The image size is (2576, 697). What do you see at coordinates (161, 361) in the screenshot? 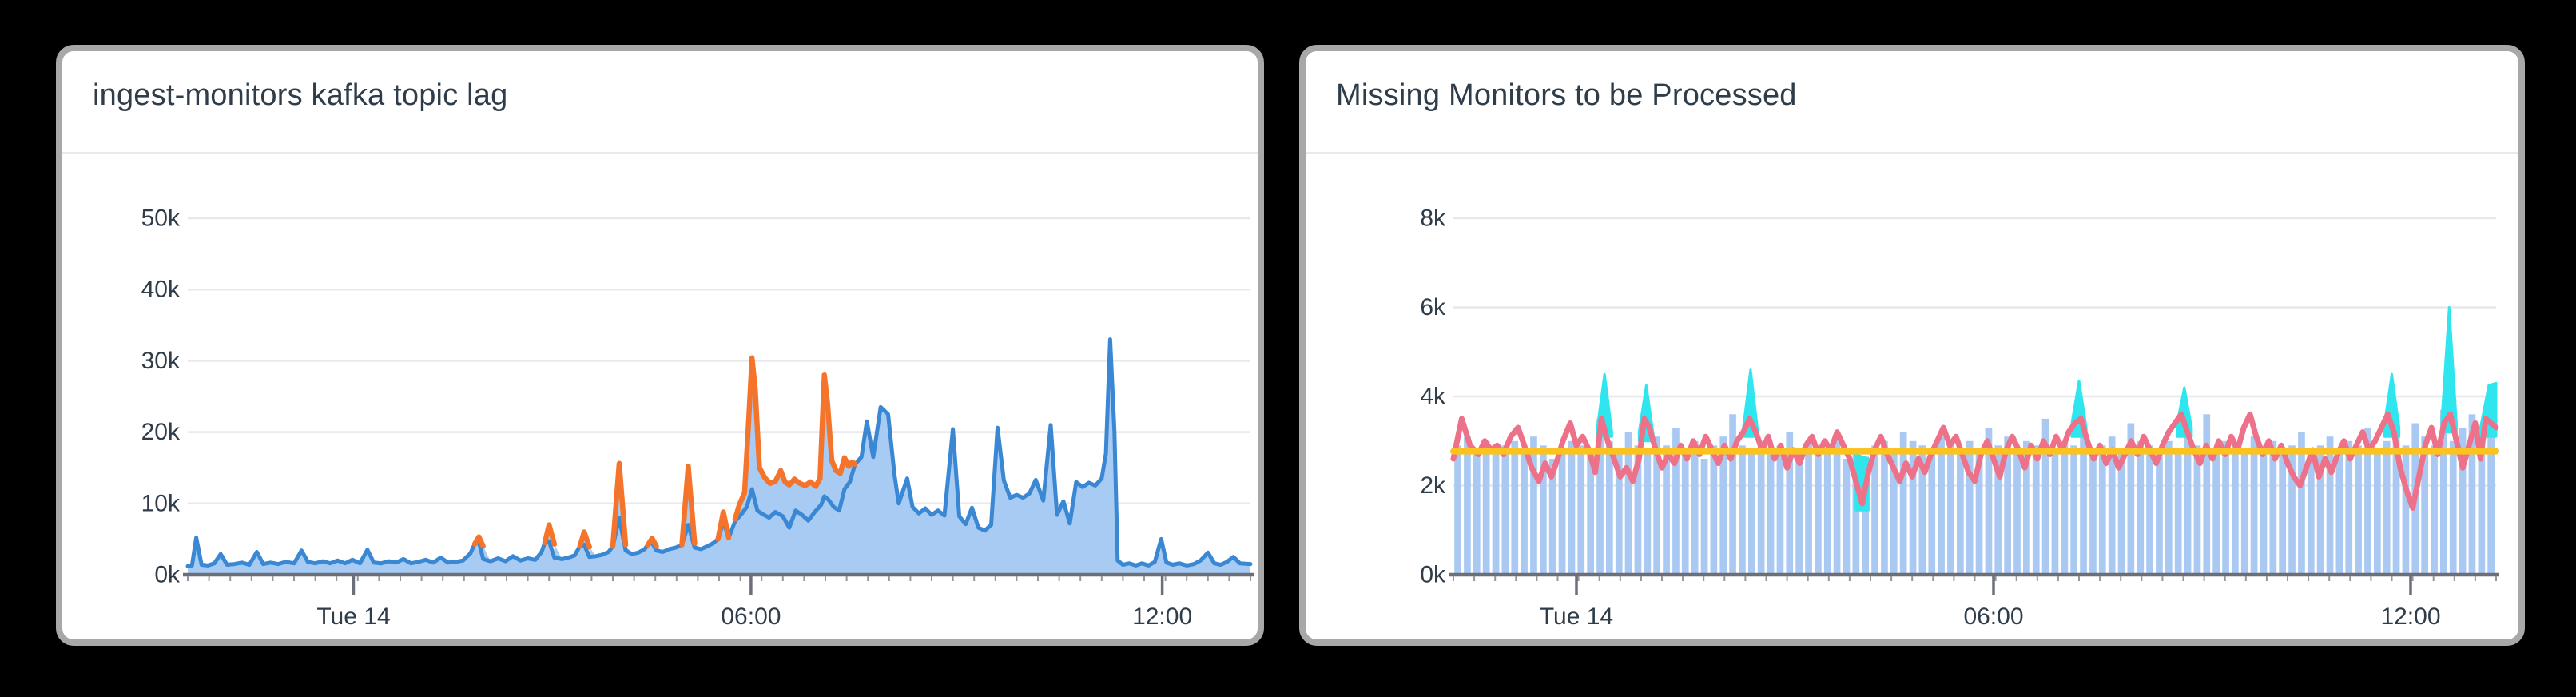
I see `svg-text: 30k` at bounding box center [161, 361].